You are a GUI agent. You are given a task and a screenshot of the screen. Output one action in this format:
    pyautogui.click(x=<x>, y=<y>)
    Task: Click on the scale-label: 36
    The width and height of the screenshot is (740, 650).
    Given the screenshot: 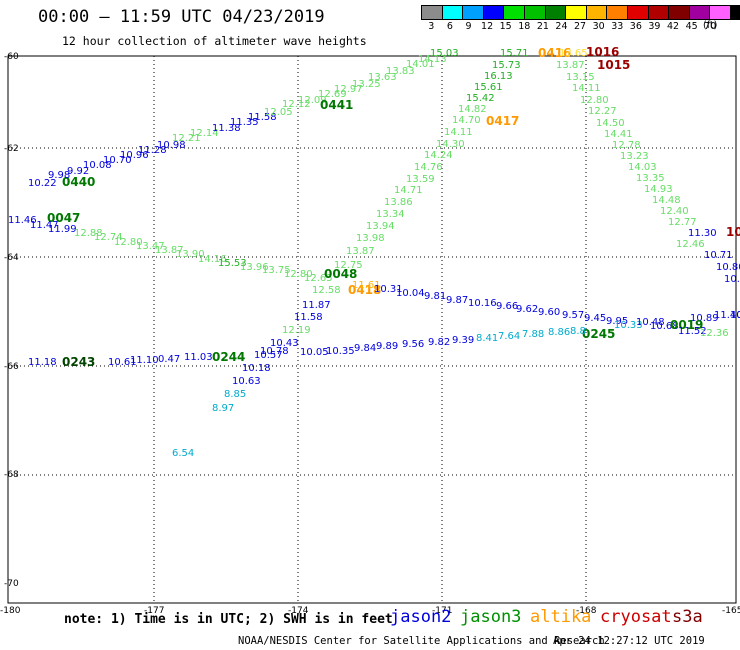 What is the action you would take?
    pyautogui.click(x=635, y=26)
    